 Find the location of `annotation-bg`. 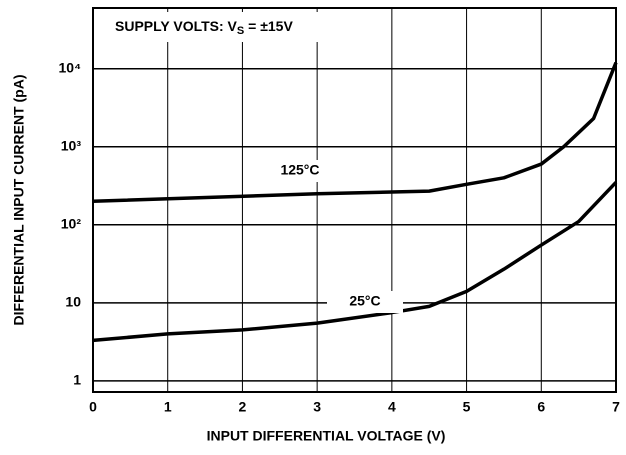

annotation-bg is located at coordinates (247, 27).